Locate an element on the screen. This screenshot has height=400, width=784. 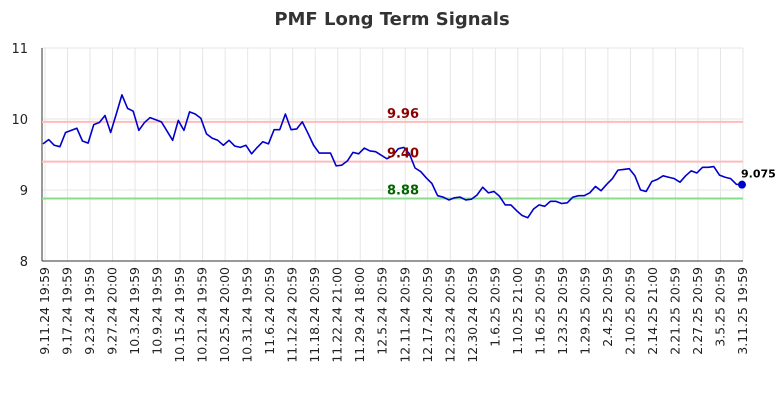
x-tick-label: 12.11.24 20:59 is located at coordinates (404, 315).